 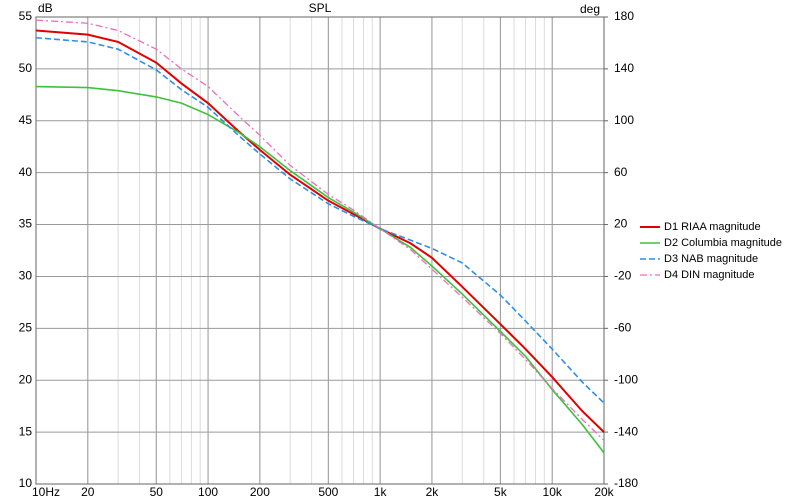 What do you see at coordinates (712, 227) in the screenshot?
I see `legend-label: D1 RIAA magnitude` at bounding box center [712, 227].